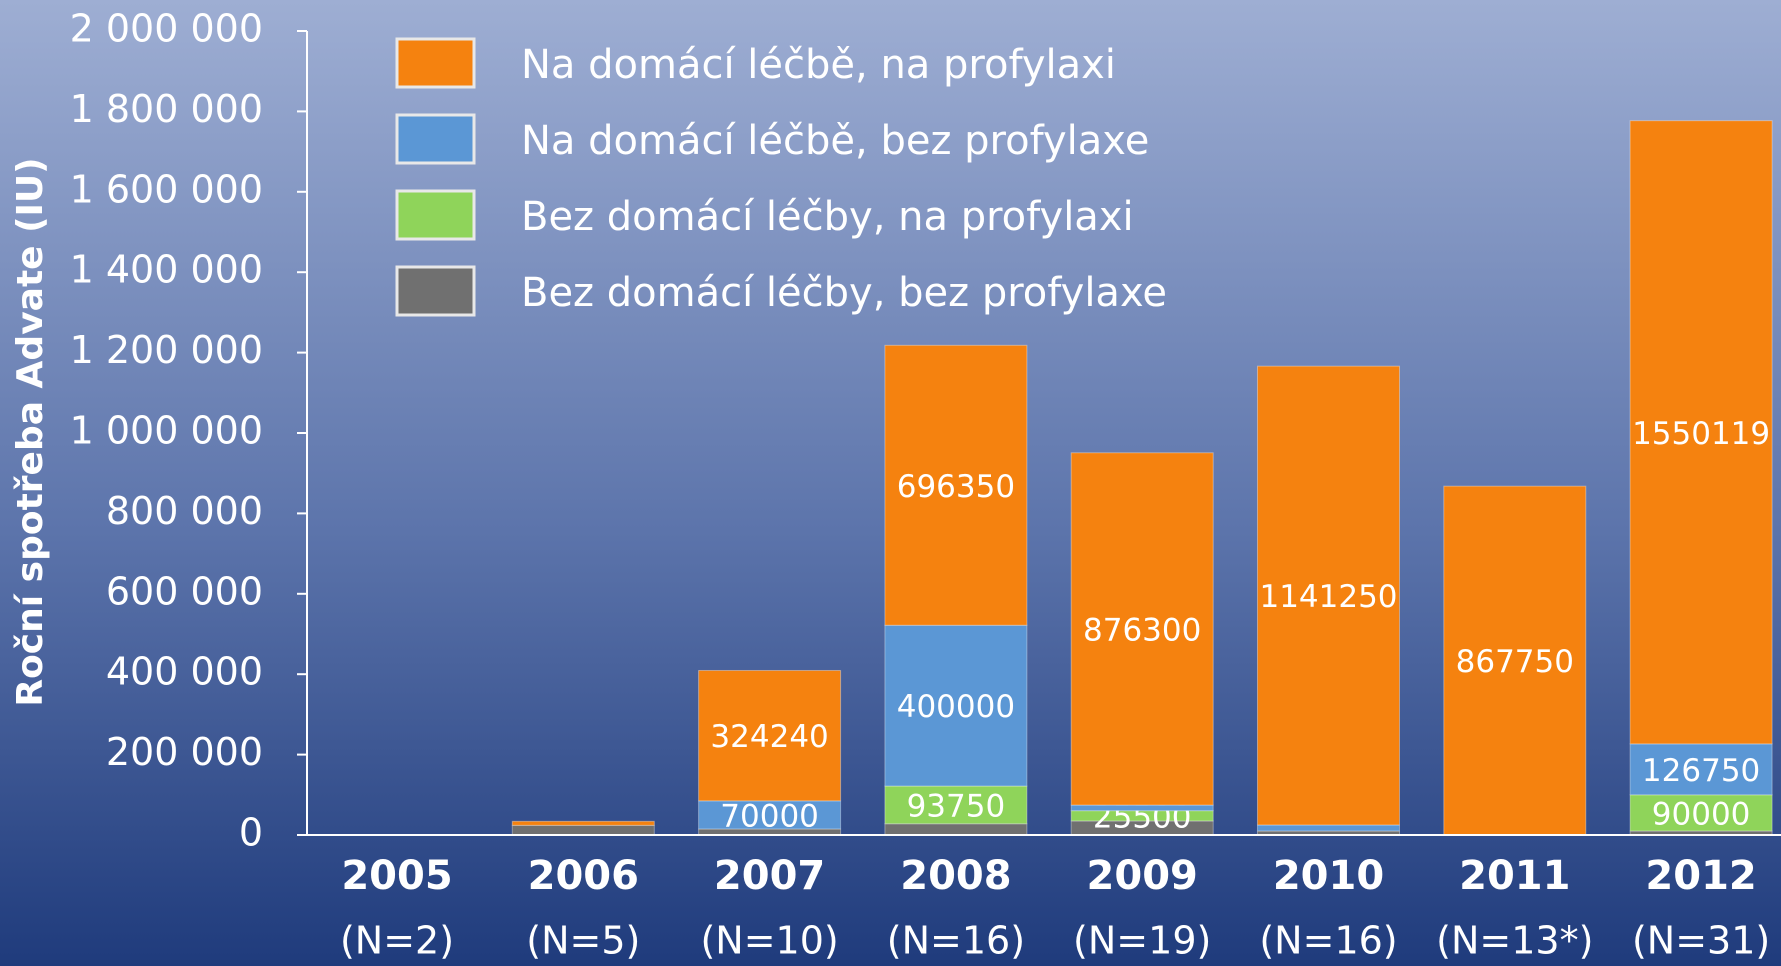 This screenshot has width=1781, height=966. Describe the element at coordinates (184, 511) in the screenshot. I see `y-tick-label: 800 000` at that location.